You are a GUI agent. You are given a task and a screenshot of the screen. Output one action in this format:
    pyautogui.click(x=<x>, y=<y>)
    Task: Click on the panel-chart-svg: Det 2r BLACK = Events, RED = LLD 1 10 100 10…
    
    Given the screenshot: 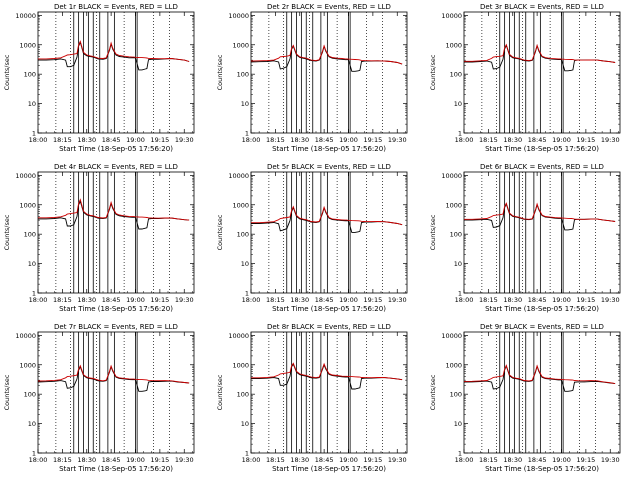 What is the action you would take?
    pyautogui.click(x=312, y=78)
    